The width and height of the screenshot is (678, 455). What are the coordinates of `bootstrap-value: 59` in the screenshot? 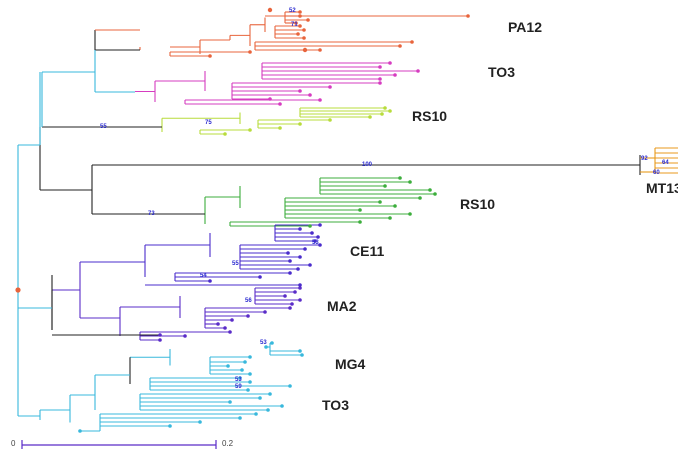 It's located at (238, 387).